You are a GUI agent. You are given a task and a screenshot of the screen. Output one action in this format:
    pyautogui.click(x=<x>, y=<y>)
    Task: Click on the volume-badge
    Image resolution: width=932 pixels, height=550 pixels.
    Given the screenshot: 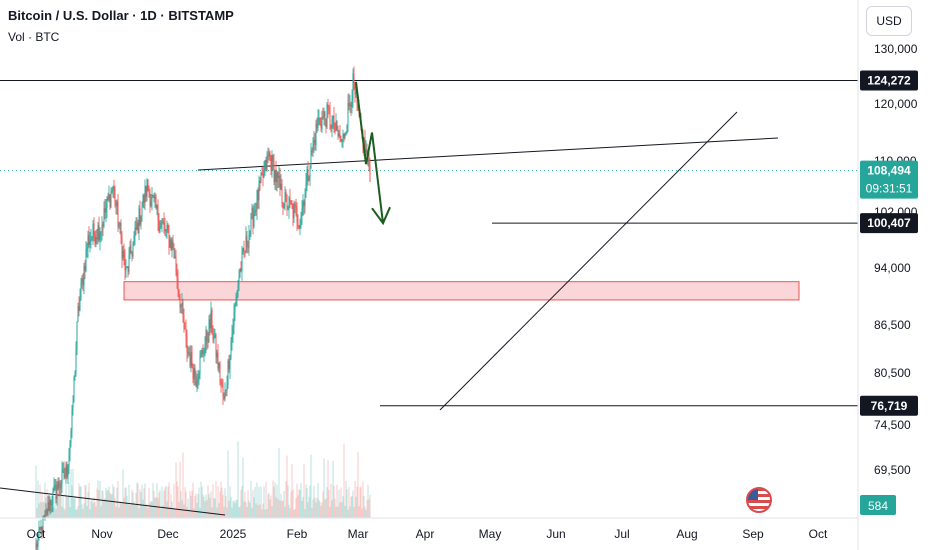 What is the action you would take?
    pyautogui.click(x=878, y=505)
    